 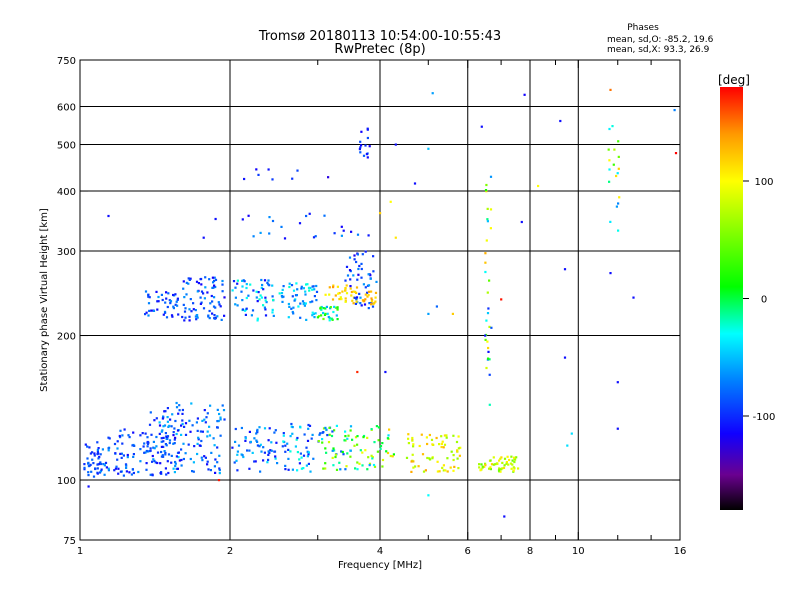 What do you see at coordinates (69, 541) in the screenshot?
I see `y-tick-label: 75` at bounding box center [69, 541].